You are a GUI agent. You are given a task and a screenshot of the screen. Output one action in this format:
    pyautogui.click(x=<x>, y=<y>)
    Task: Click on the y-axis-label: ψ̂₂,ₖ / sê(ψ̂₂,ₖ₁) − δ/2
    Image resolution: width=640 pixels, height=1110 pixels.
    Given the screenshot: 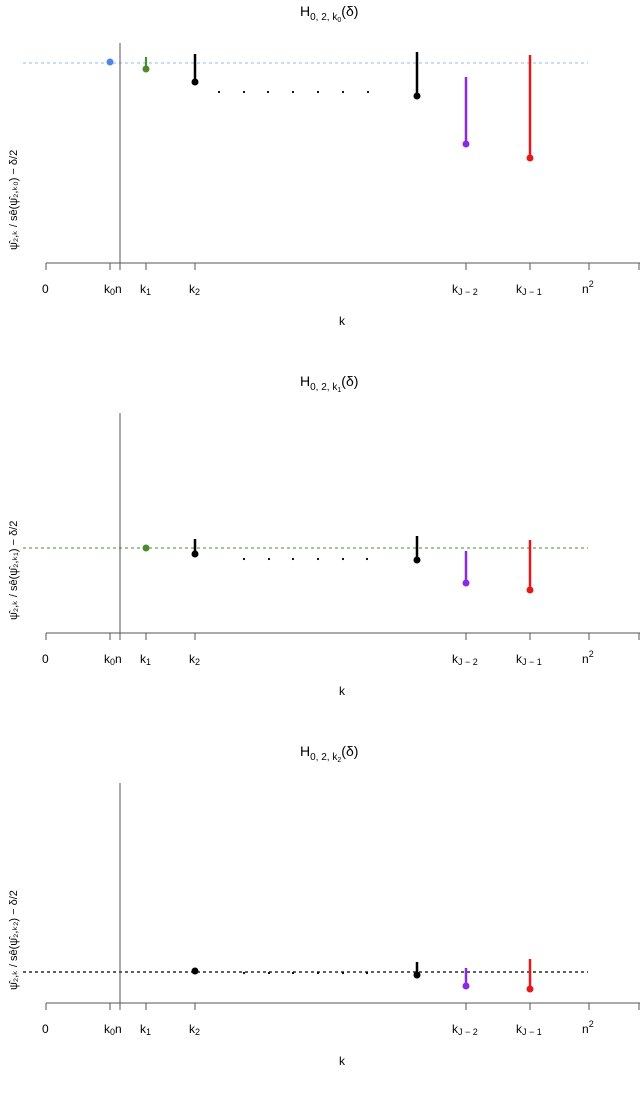 What is the action you would take?
    pyautogui.click(x=14, y=570)
    